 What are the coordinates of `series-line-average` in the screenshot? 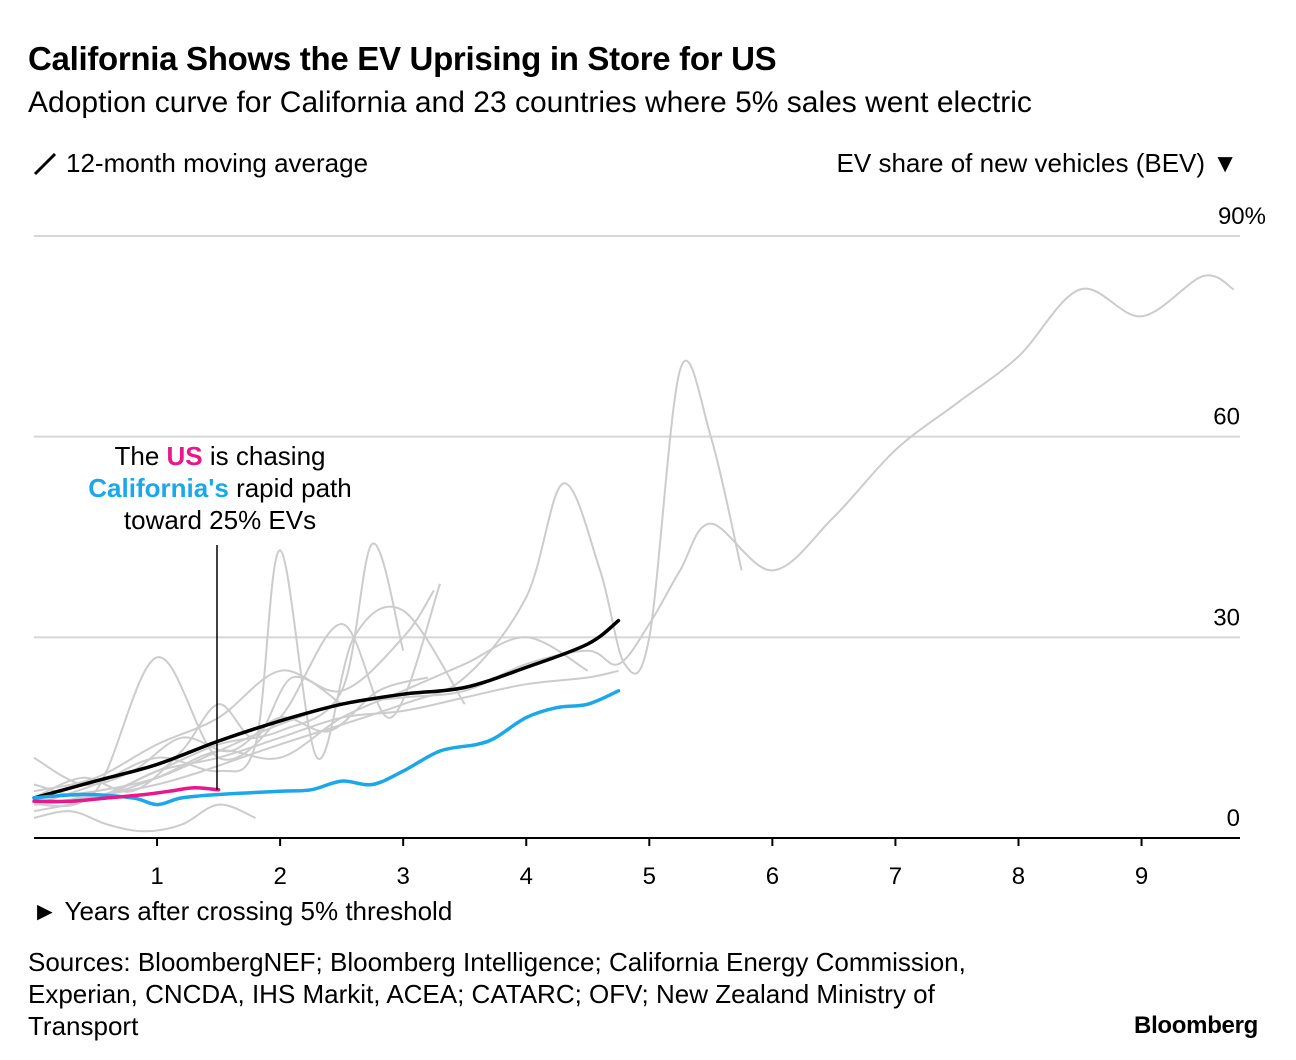 It's located at (326, 709).